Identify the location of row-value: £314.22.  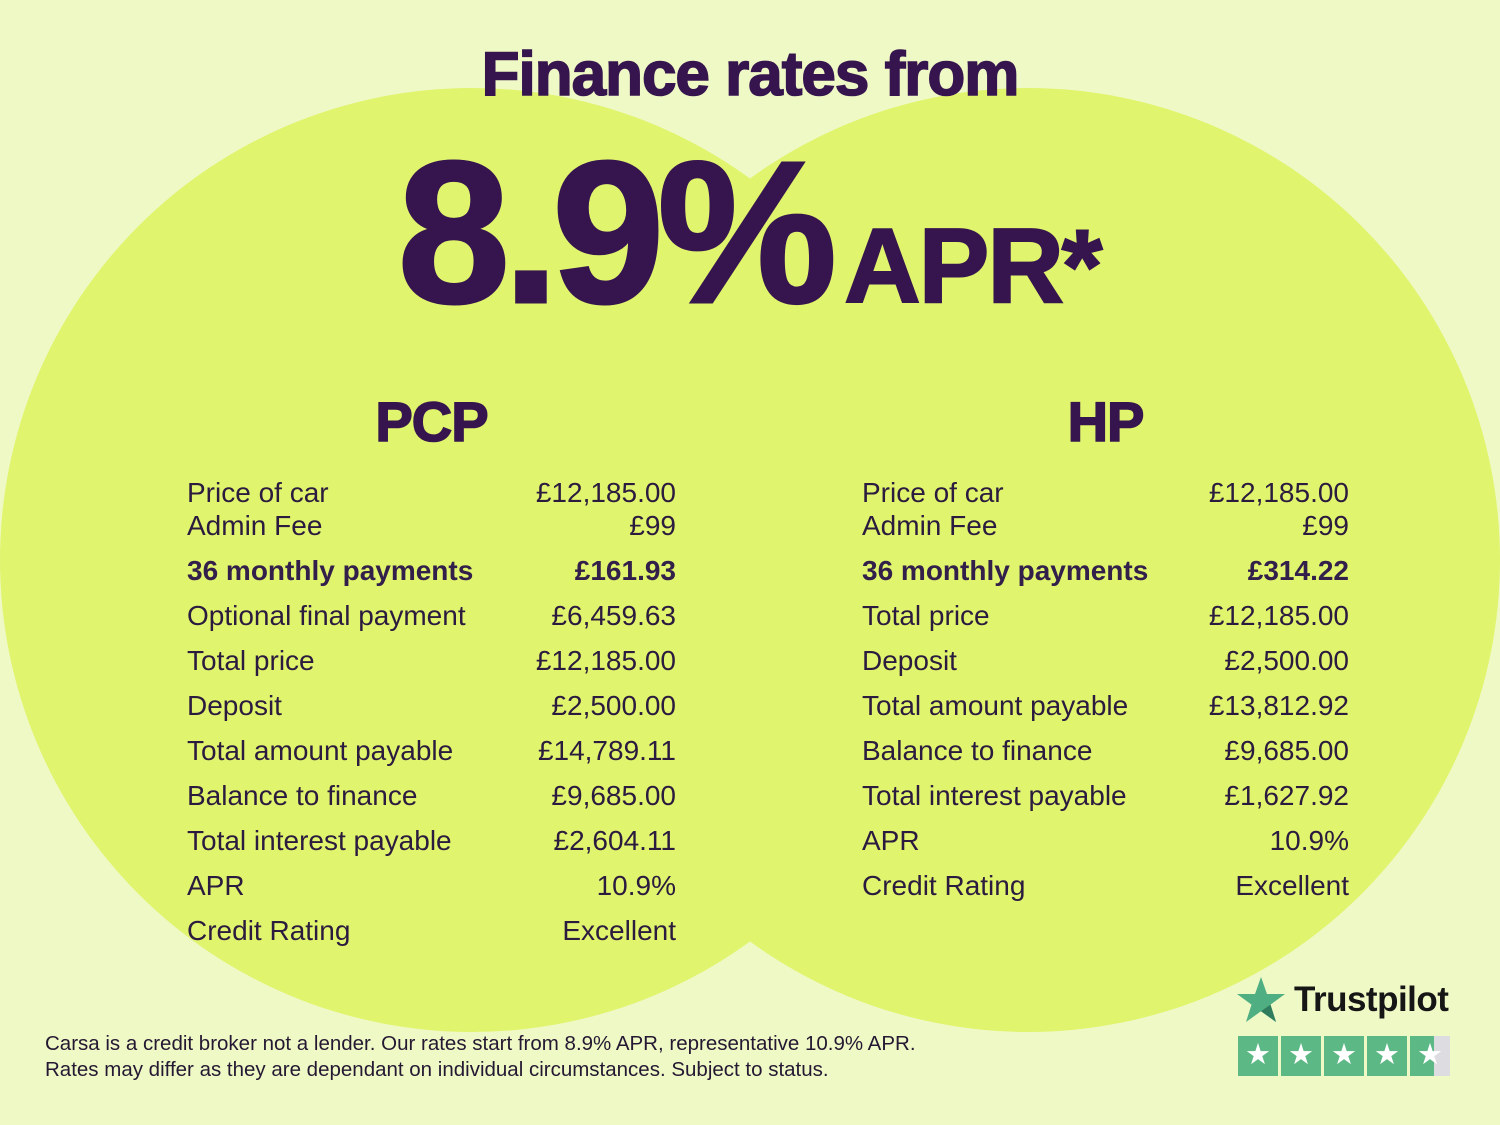
(1298, 570).